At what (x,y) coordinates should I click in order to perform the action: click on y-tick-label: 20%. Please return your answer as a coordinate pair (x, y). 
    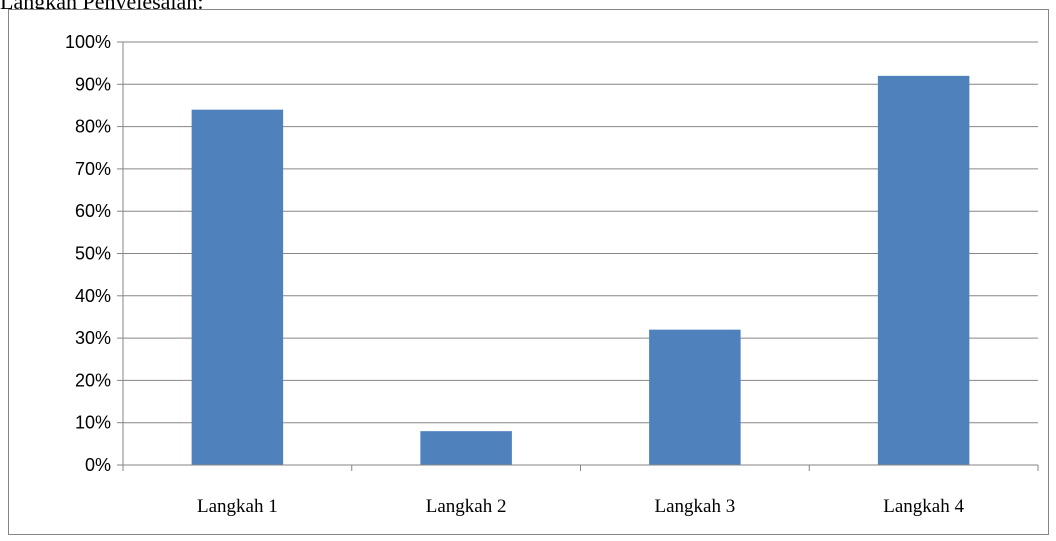
    Looking at the image, I should click on (93, 380).